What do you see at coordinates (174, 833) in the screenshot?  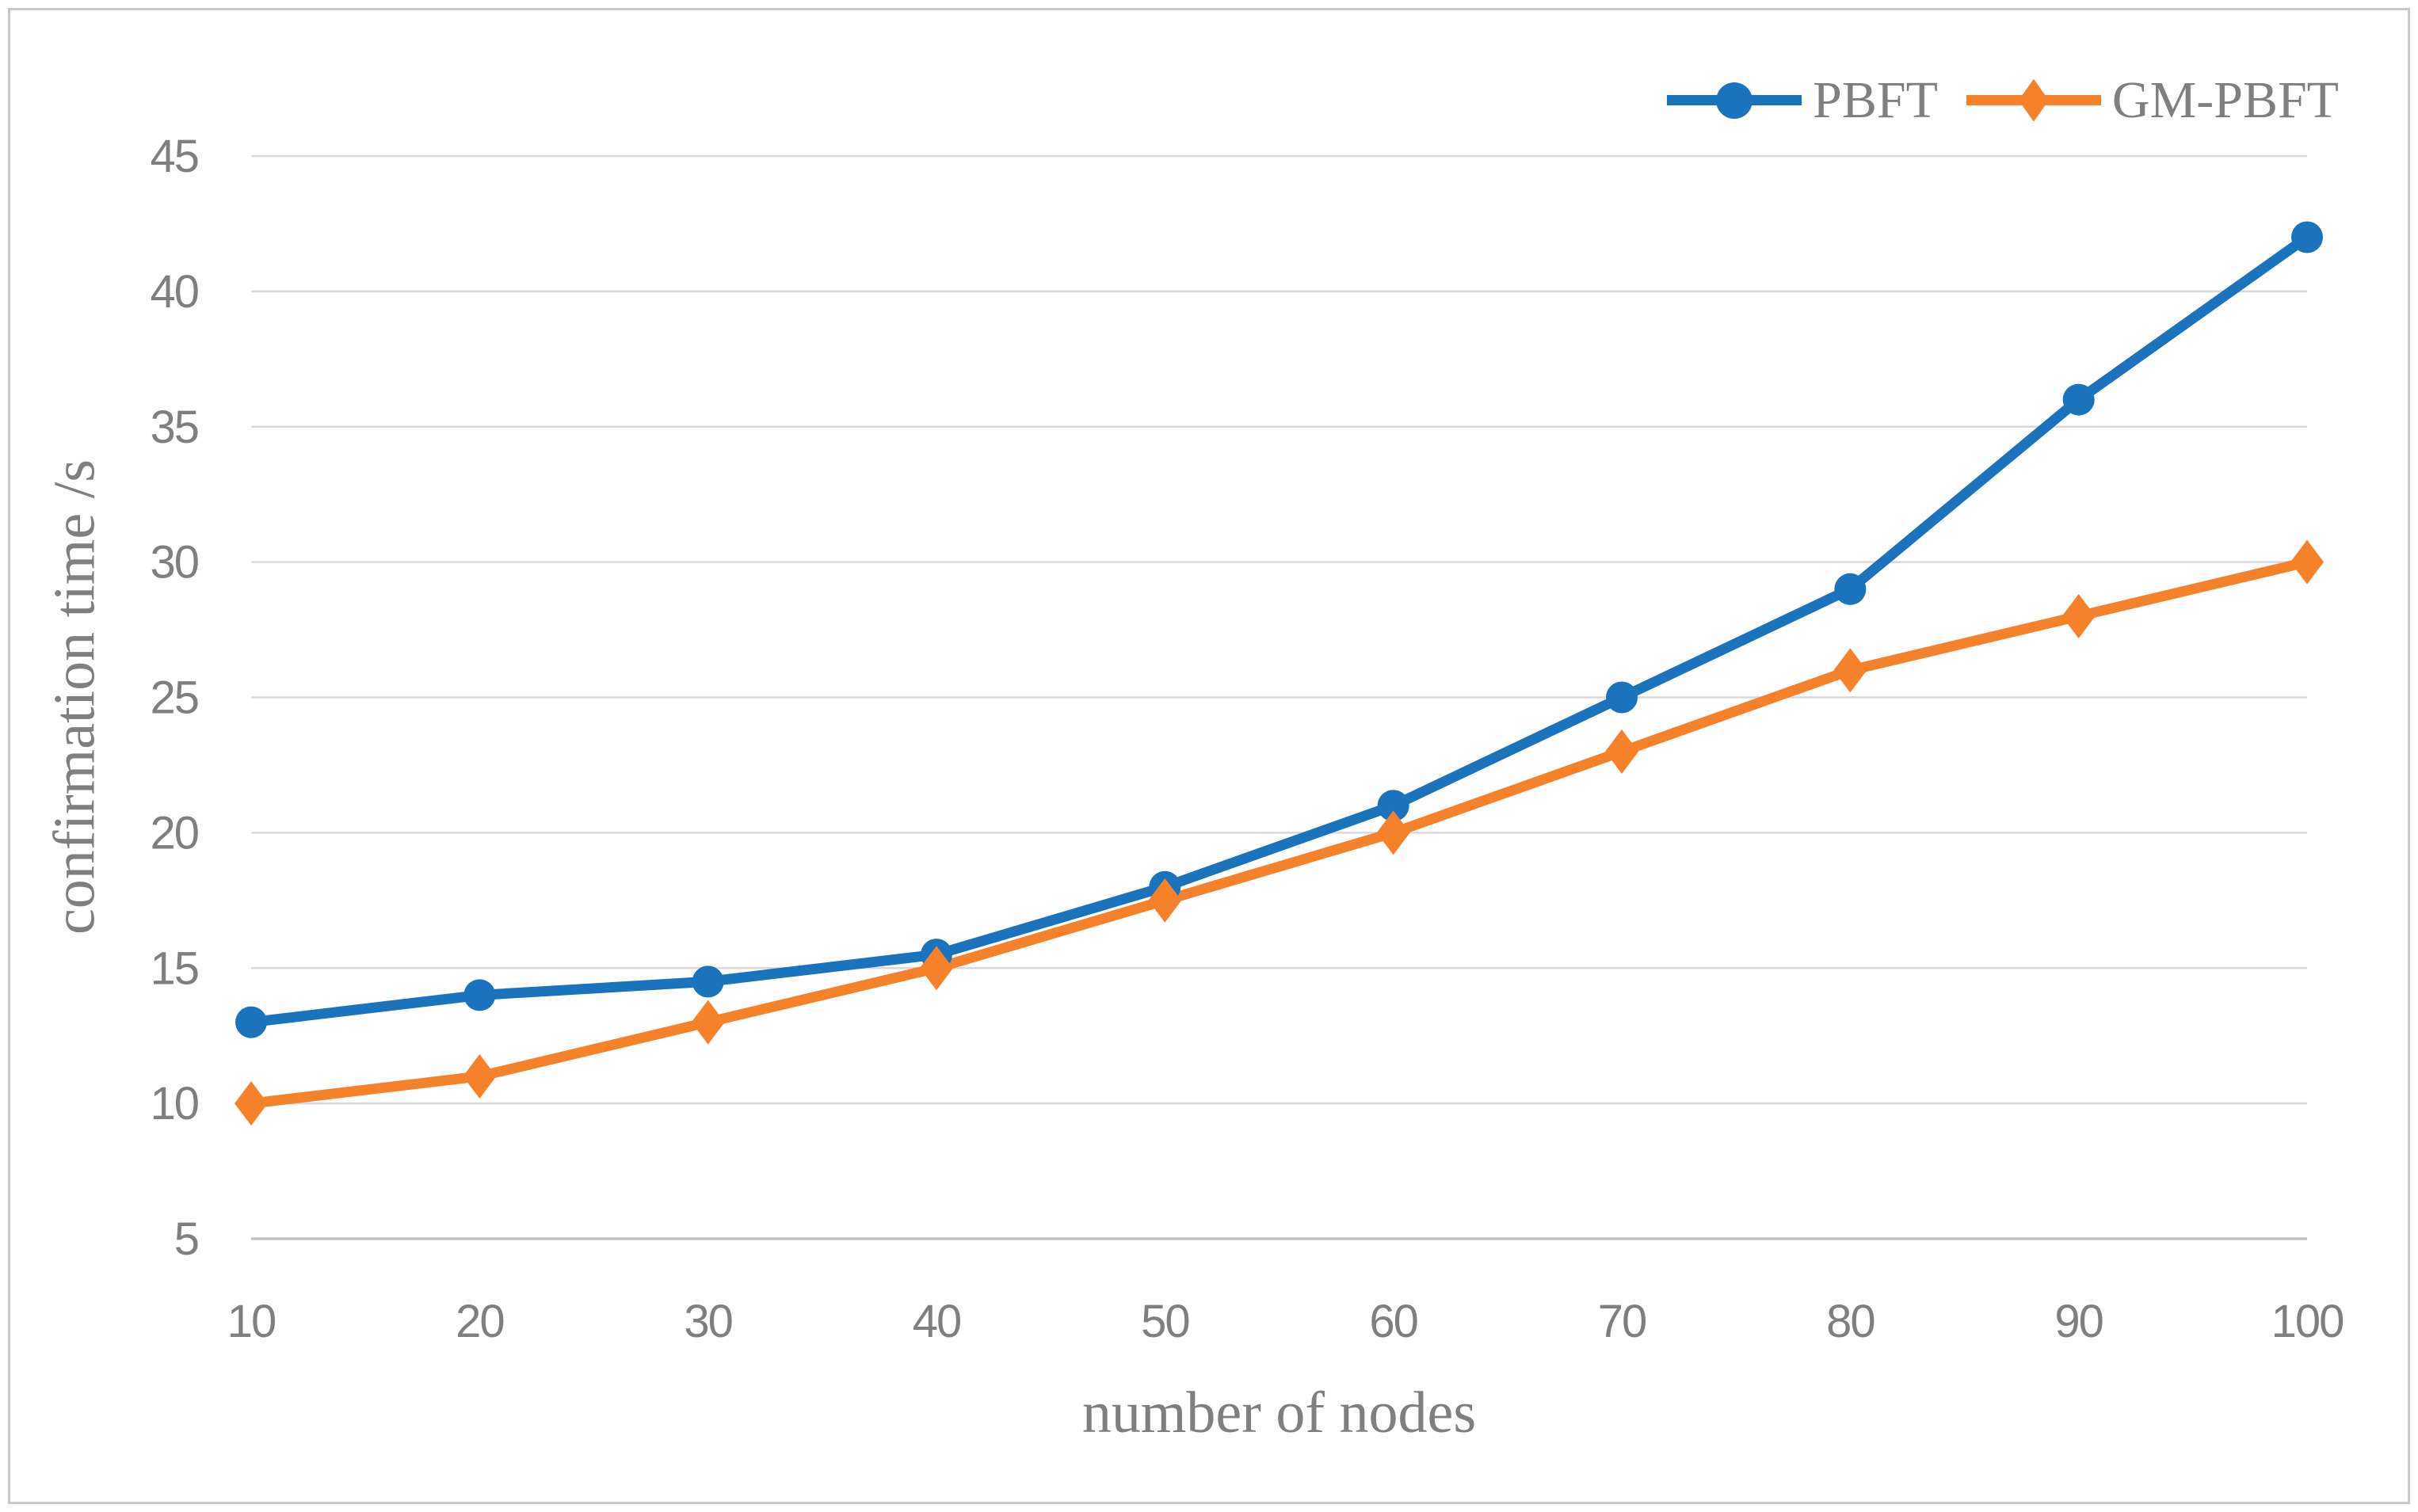 I see `y-tick-label: 20` at bounding box center [174, 833].